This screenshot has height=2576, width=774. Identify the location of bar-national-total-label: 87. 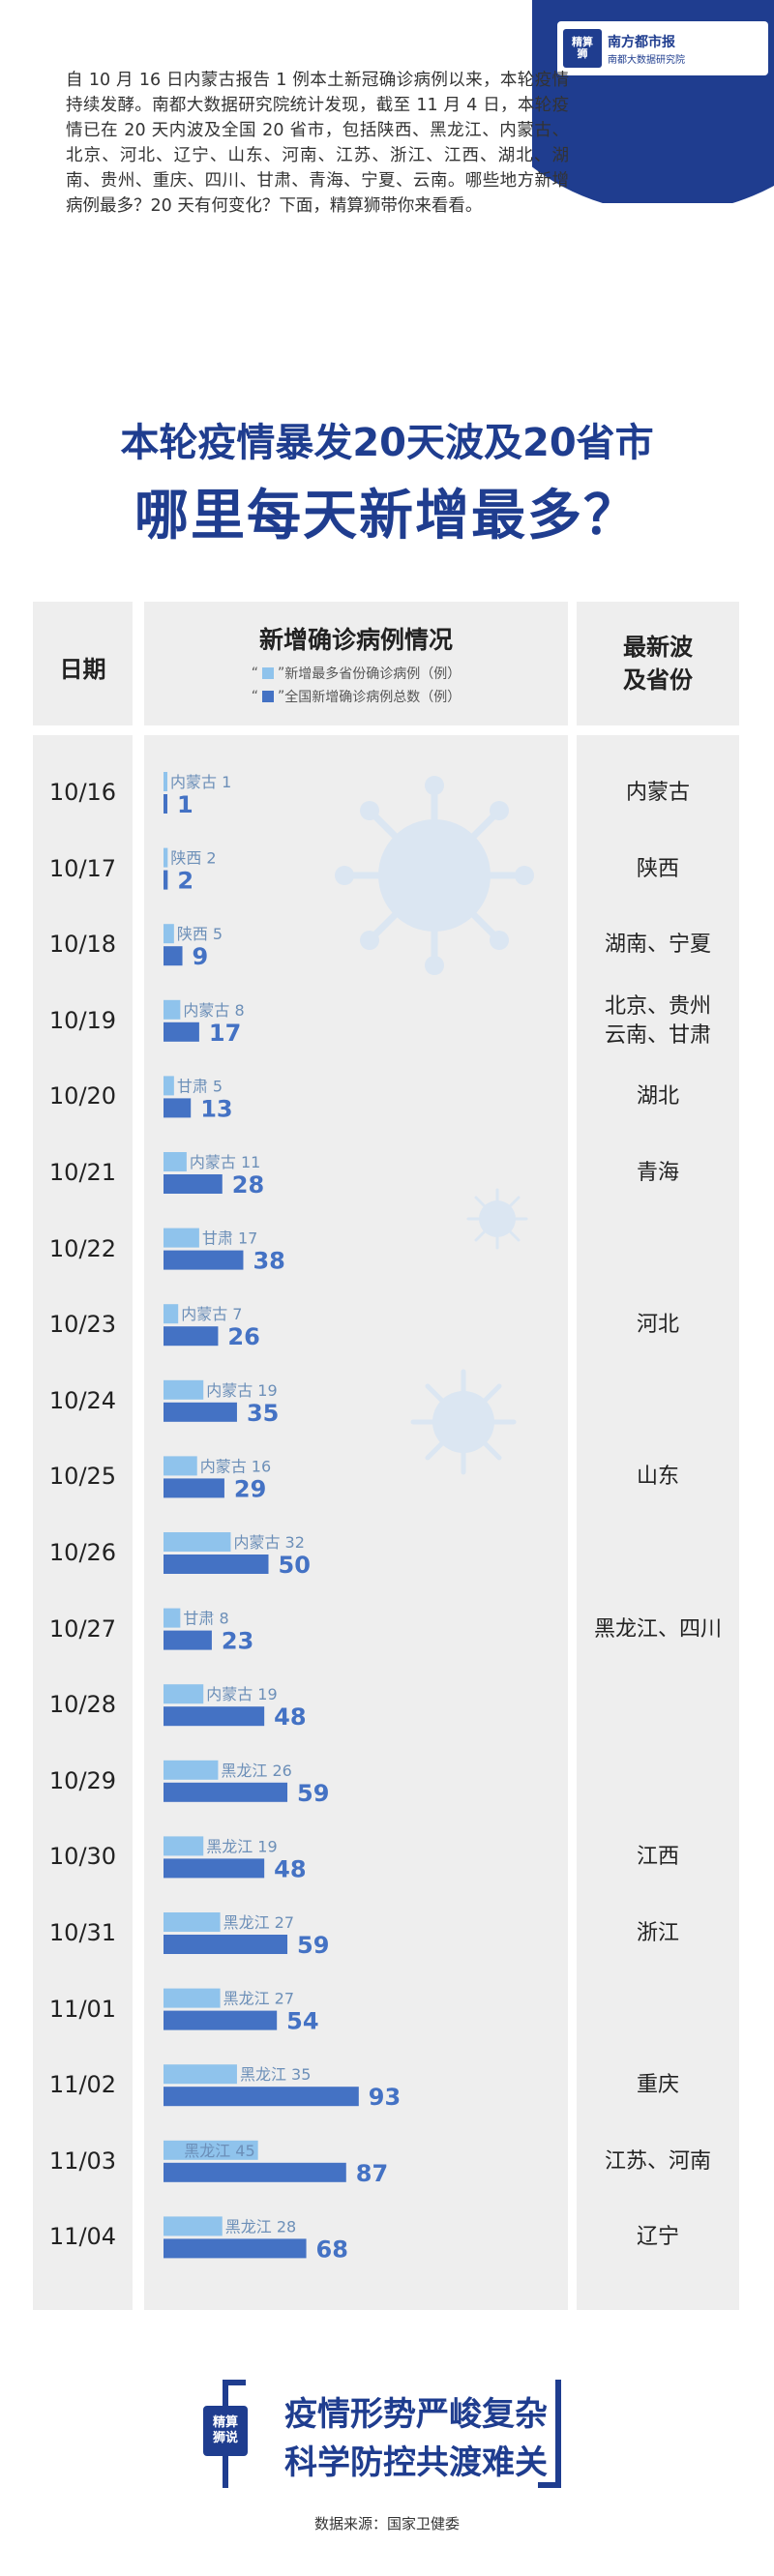
(372, 2173).